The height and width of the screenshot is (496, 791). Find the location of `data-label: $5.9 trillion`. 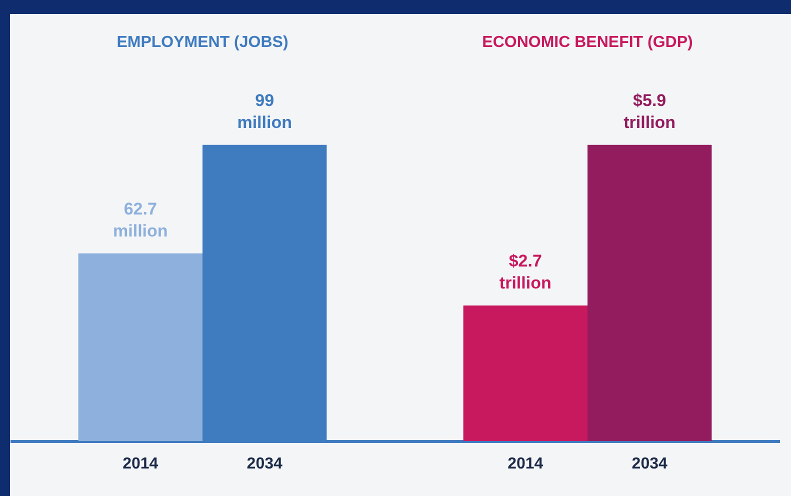

data-label: $5.9 trillion is located at coordinates (650, 111).